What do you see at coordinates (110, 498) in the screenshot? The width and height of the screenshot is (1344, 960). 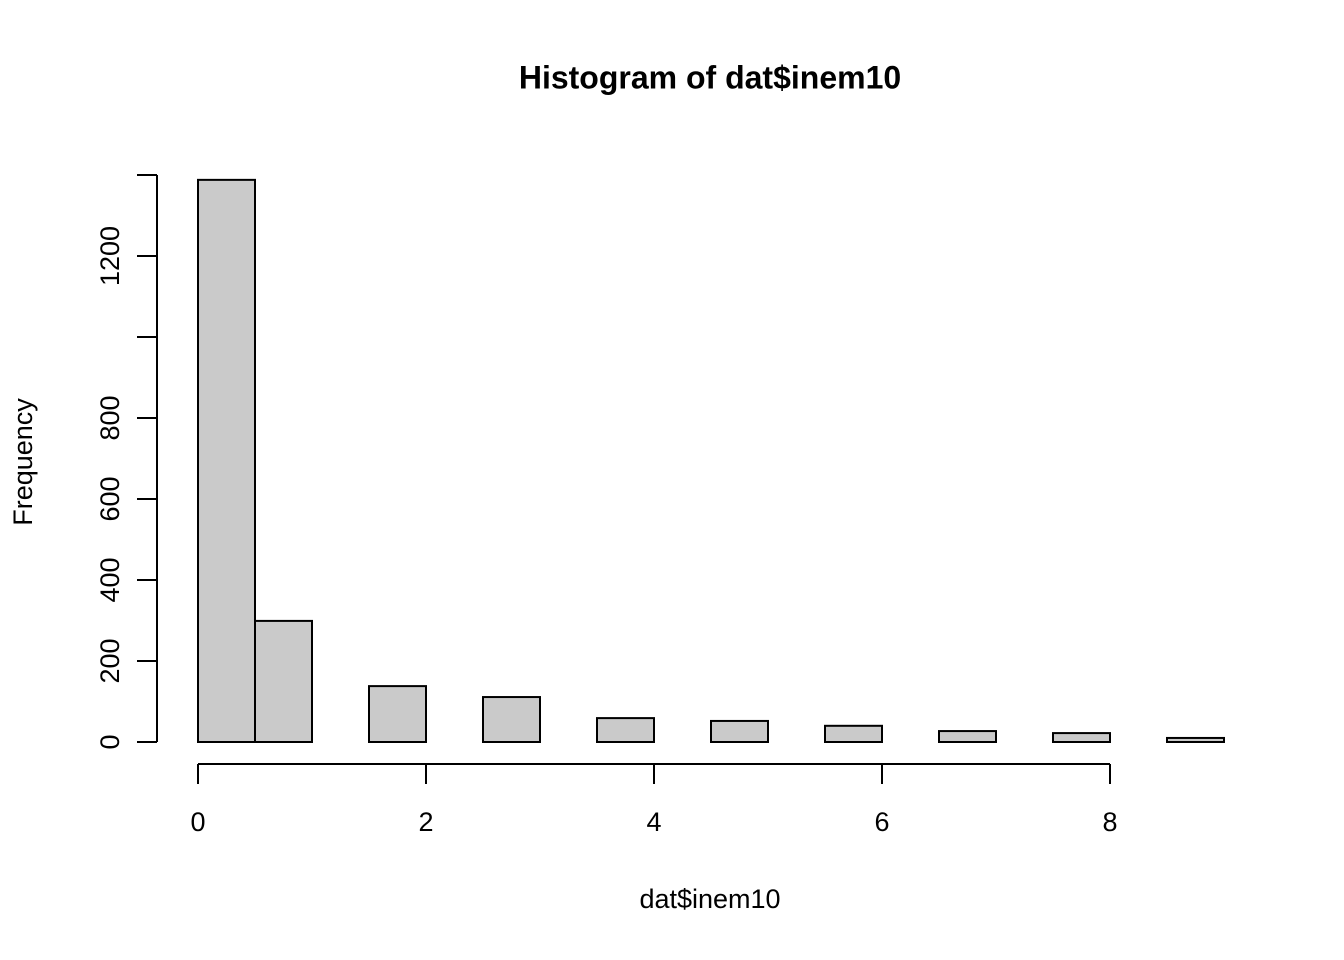 I see `y-tick-label: 600` at bounding box center [110, 498].